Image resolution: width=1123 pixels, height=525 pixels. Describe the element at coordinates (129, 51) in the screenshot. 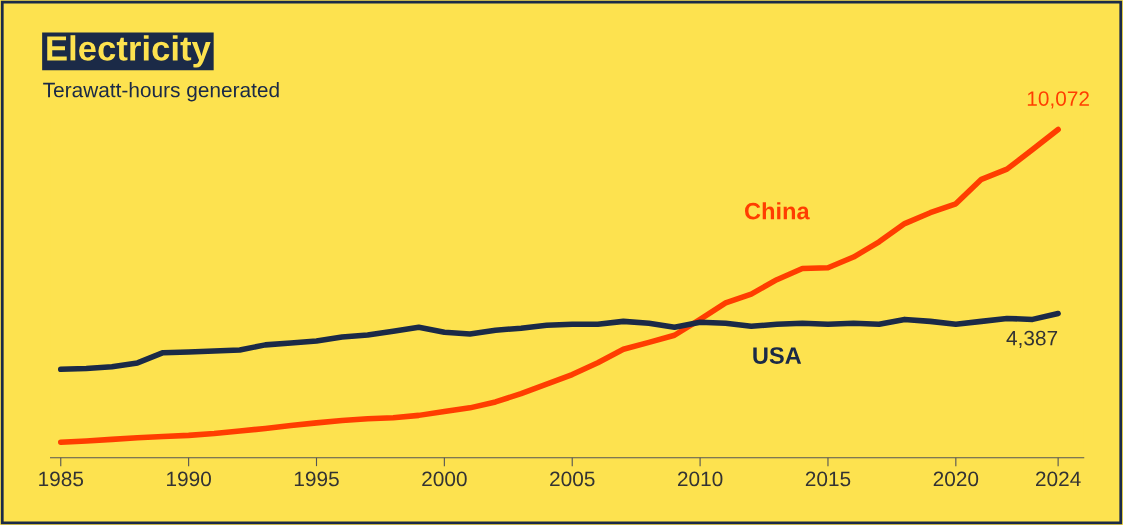

I see `chart-title: Electricity` at that location.